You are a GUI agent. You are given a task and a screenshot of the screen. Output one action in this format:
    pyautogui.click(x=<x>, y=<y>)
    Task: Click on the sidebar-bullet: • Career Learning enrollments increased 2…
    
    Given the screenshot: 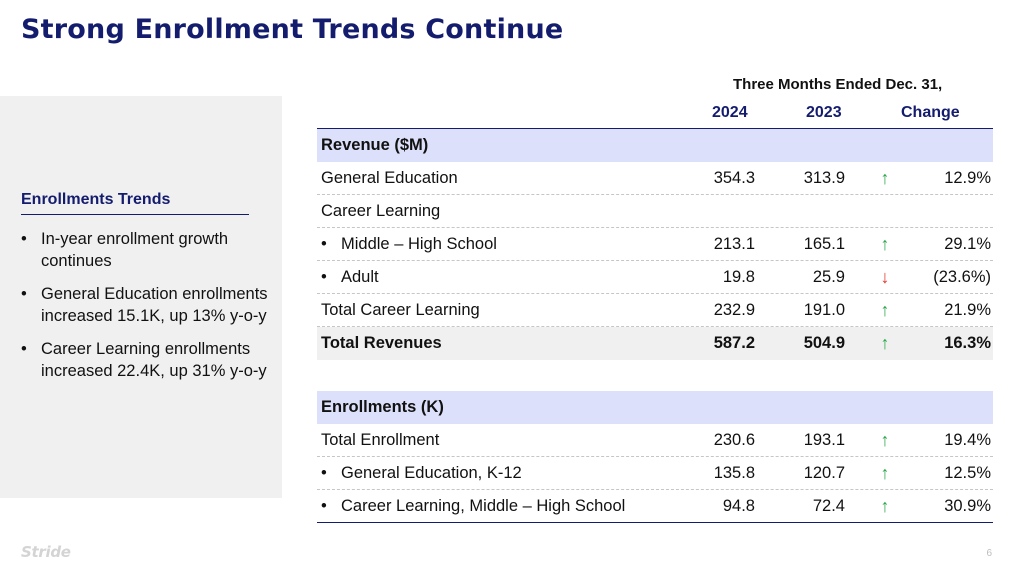 What is the action you would take?
    pyautogui.click(x=146, y=360)
    